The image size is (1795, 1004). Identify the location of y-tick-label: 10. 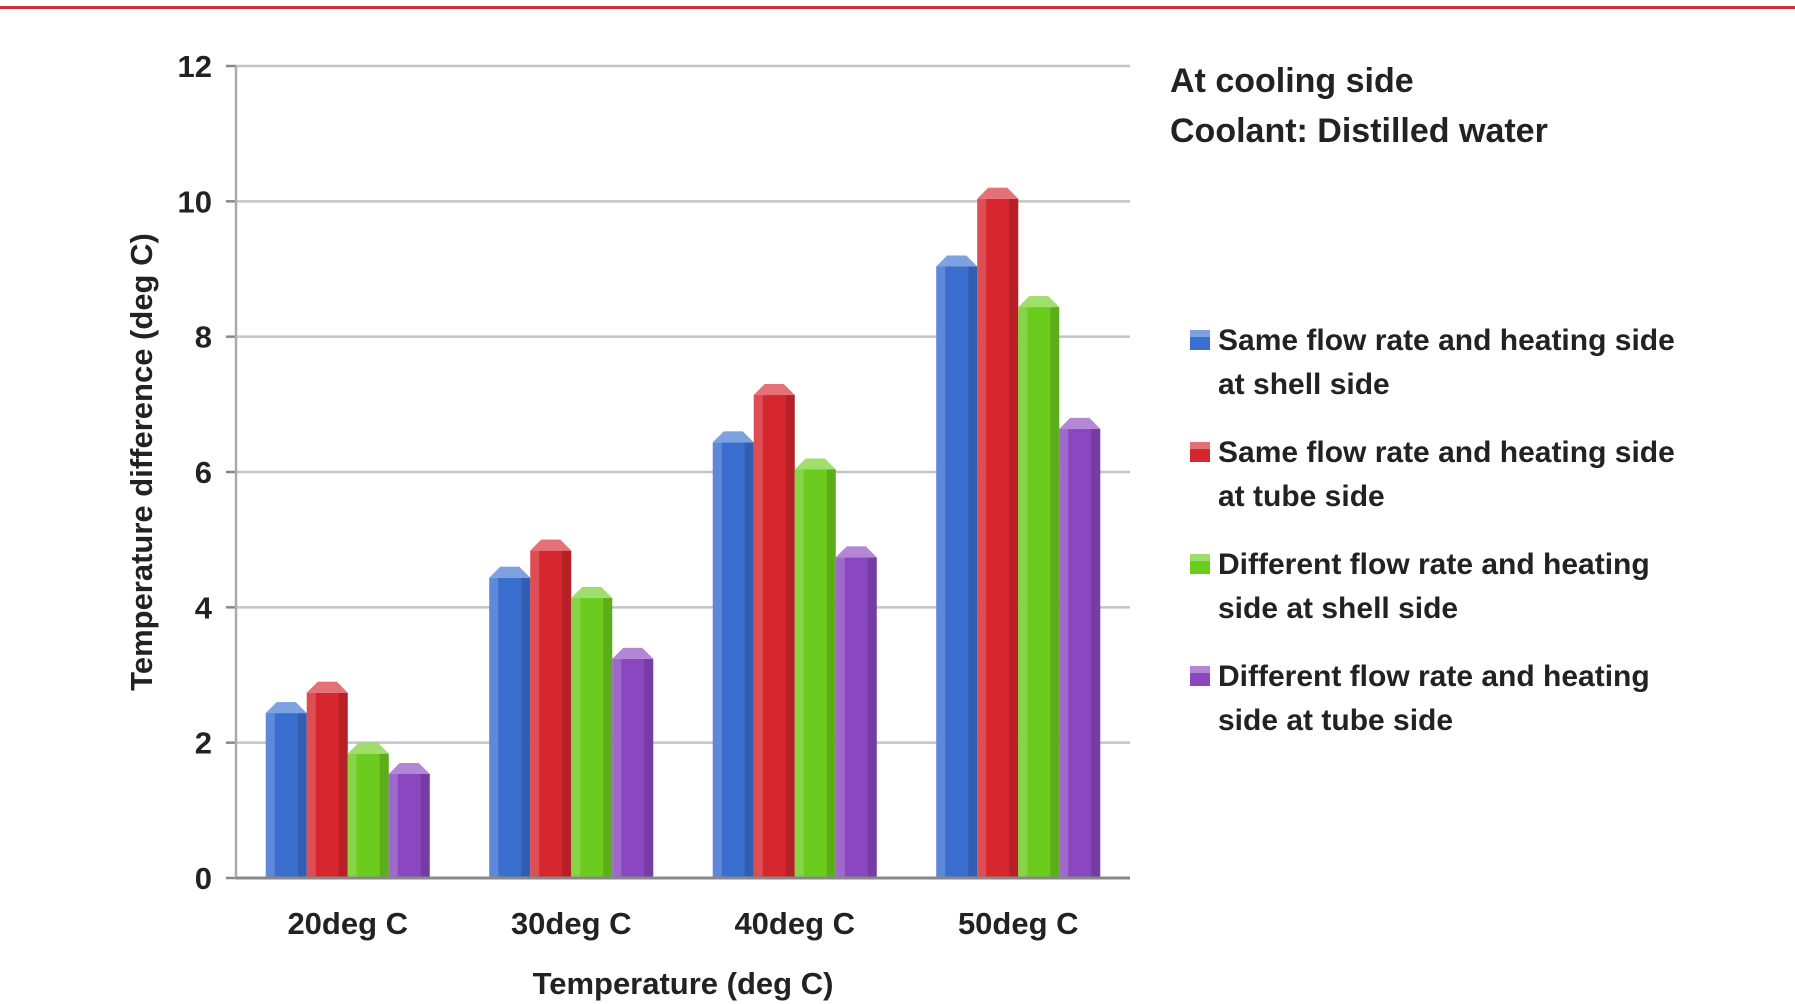
(195, 201).